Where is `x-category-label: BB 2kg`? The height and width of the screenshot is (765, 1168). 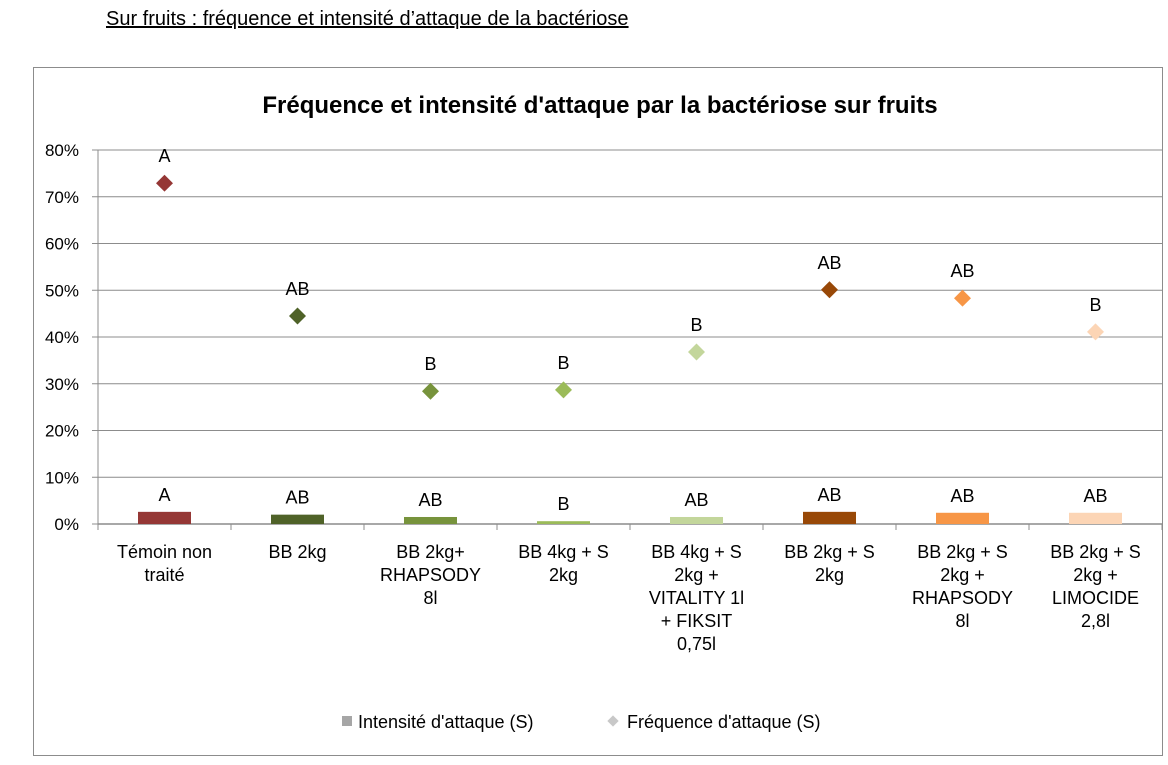
x-category-label: BB 2kg is located at coordinates (297, 552).